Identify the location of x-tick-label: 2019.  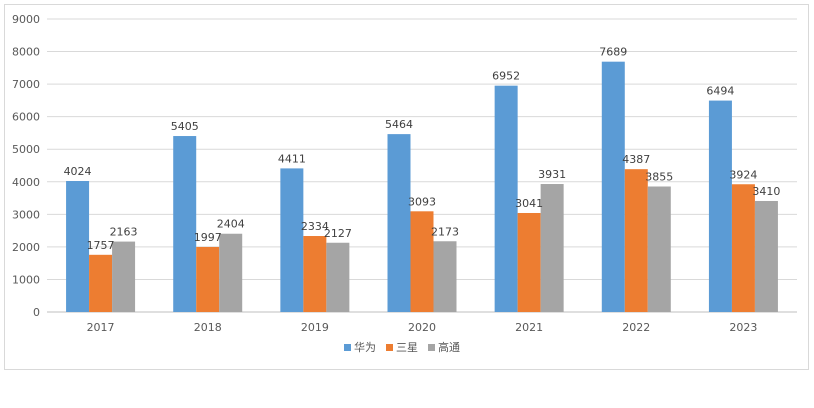
(315, 327).